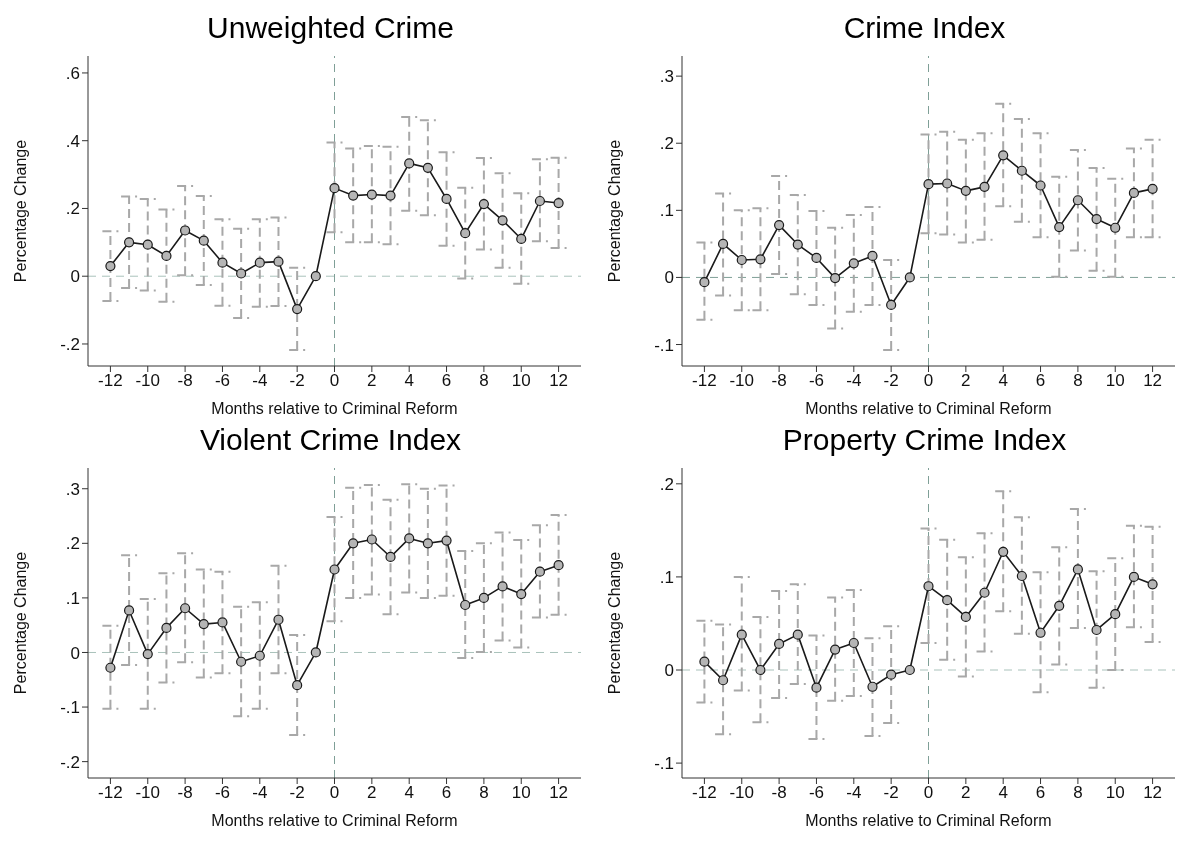 The width and height of the screenshot is (1195, 841). I want to click on y-tick-label: -.1, so click(70, 708).